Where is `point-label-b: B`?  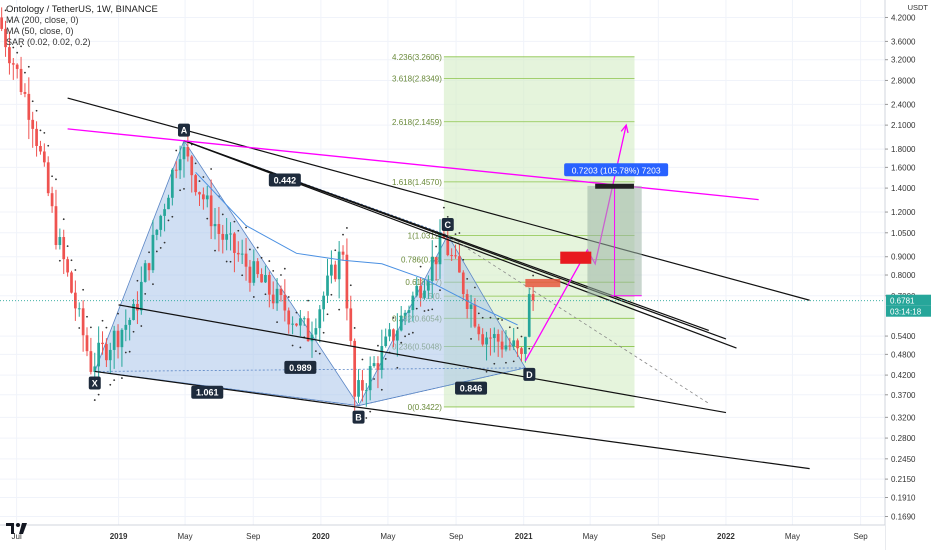
point-label-b: B is located at coordinates (358, 418).